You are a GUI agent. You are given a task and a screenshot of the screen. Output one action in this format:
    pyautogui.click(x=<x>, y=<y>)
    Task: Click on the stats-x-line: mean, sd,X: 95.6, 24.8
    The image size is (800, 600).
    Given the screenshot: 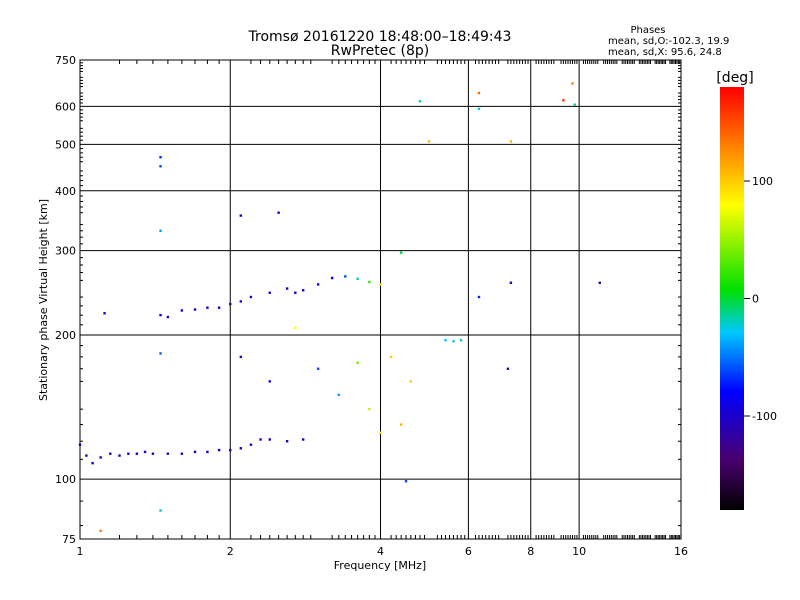 What is the action you would take?
    pyautogui.click(x=665, y=52)
    